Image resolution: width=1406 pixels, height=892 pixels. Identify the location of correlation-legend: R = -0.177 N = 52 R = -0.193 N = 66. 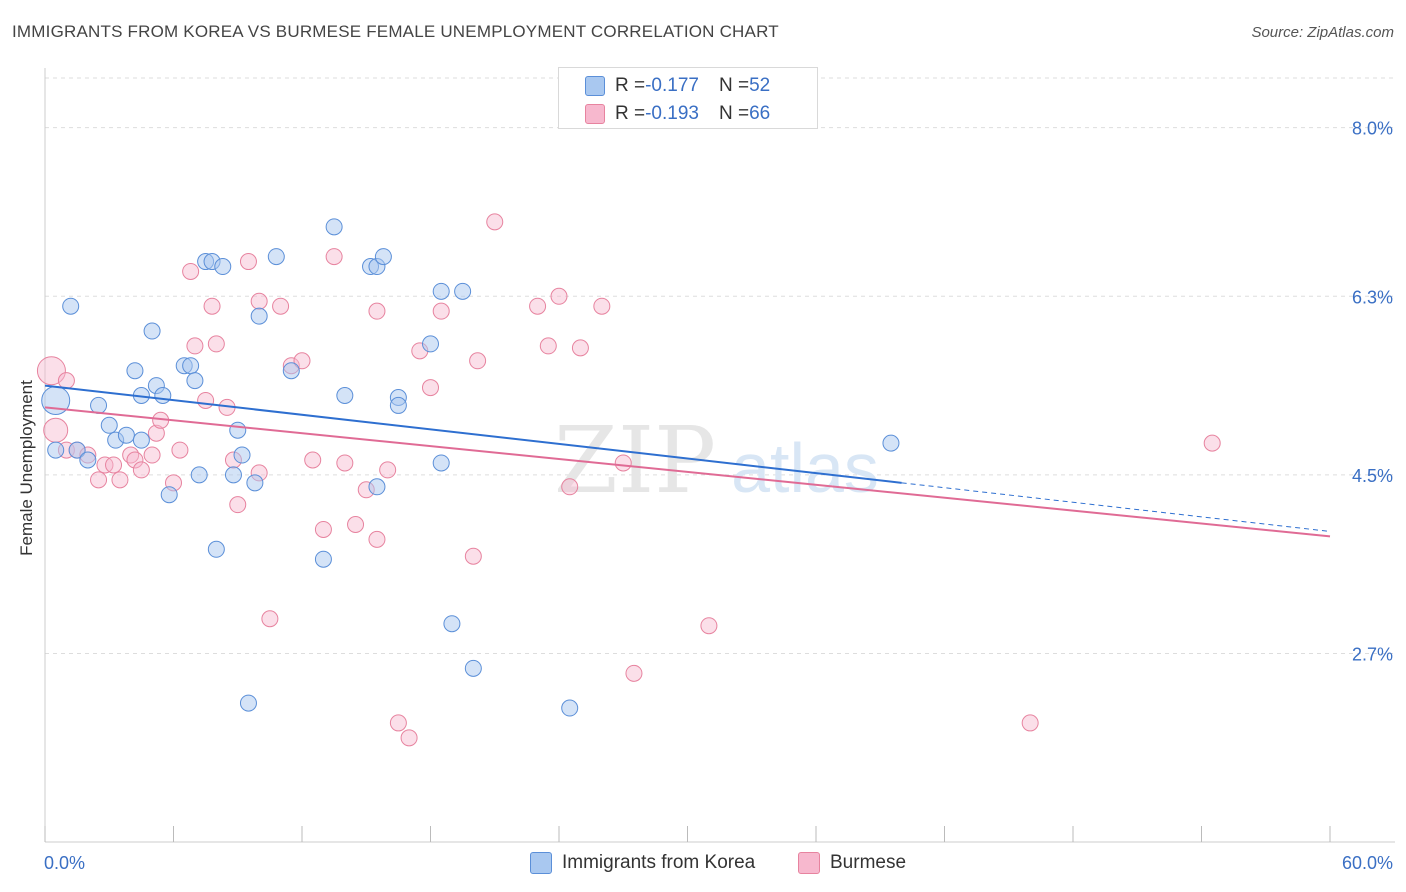
(688, 98).